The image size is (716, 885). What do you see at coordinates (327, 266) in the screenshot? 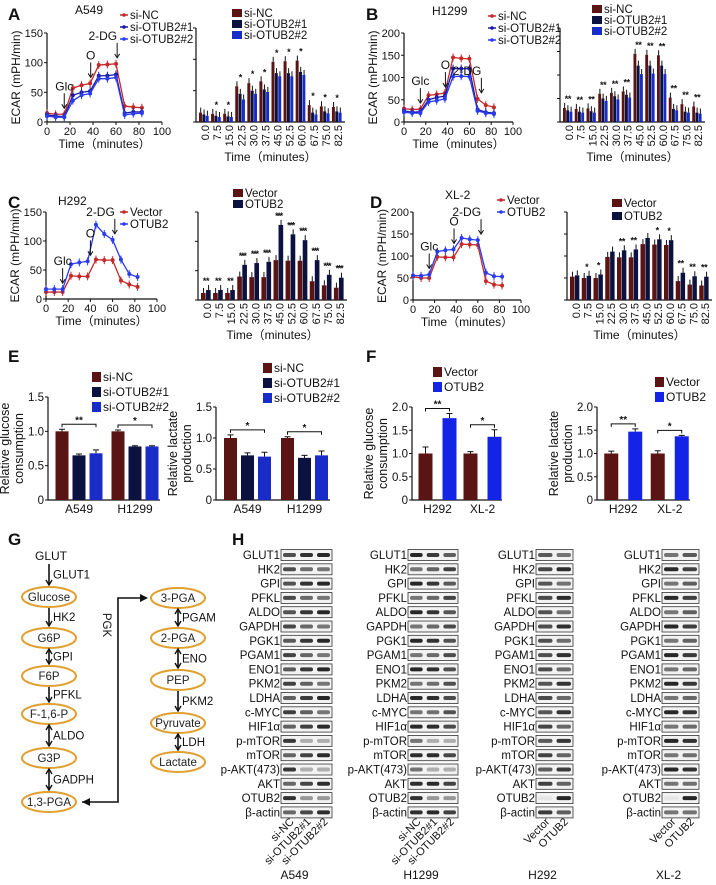
I see `significance-mark: ***` at bounding box center [327, 266].